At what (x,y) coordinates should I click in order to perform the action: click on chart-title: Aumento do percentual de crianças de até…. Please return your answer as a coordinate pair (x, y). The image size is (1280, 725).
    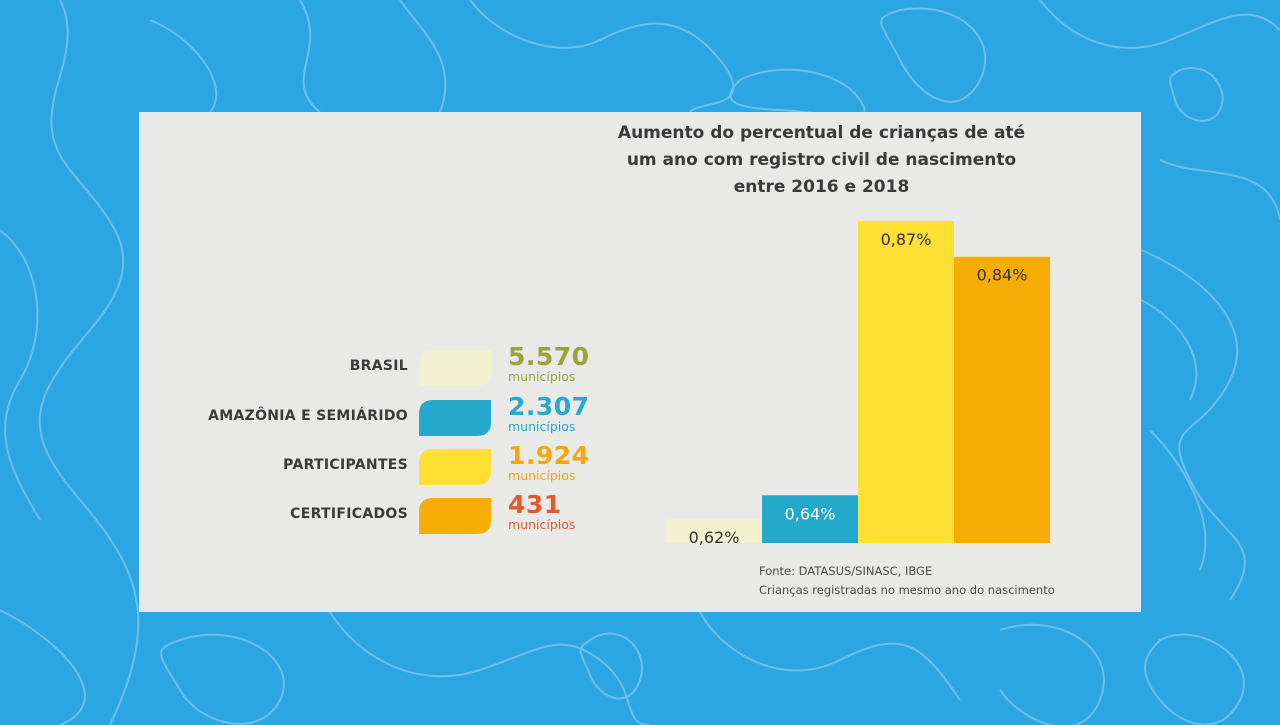
    Looking at the image, I should click on (821, 160).